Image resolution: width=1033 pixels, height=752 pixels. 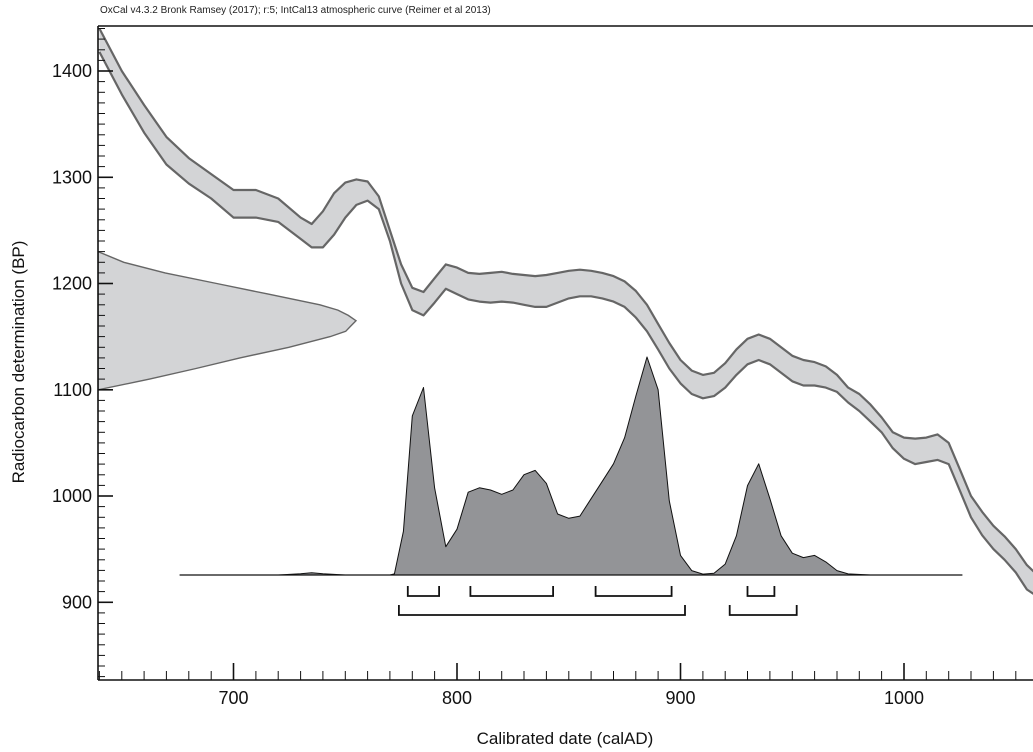 What do you see at coordinates (565, 738) in the screenshot?
I see `x-axis-label: Calibrated date (calAD)` at bounding box center [565, 738].